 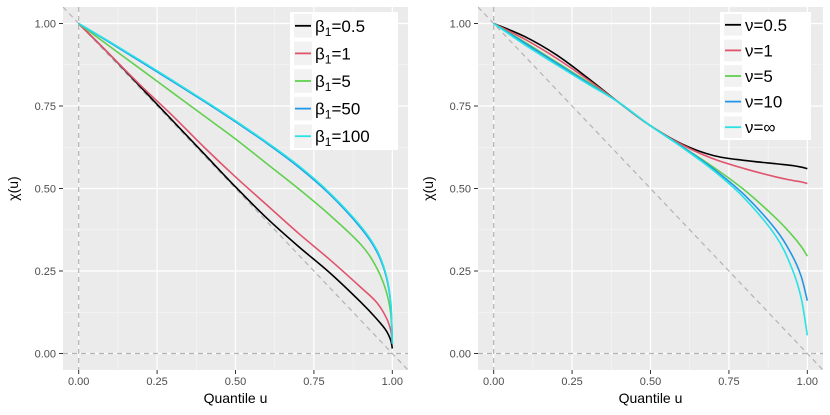 What do you see at coordinates (345, 109) in the screenshot?
I see `legend-value: =50` at bounding box center [345, 109].